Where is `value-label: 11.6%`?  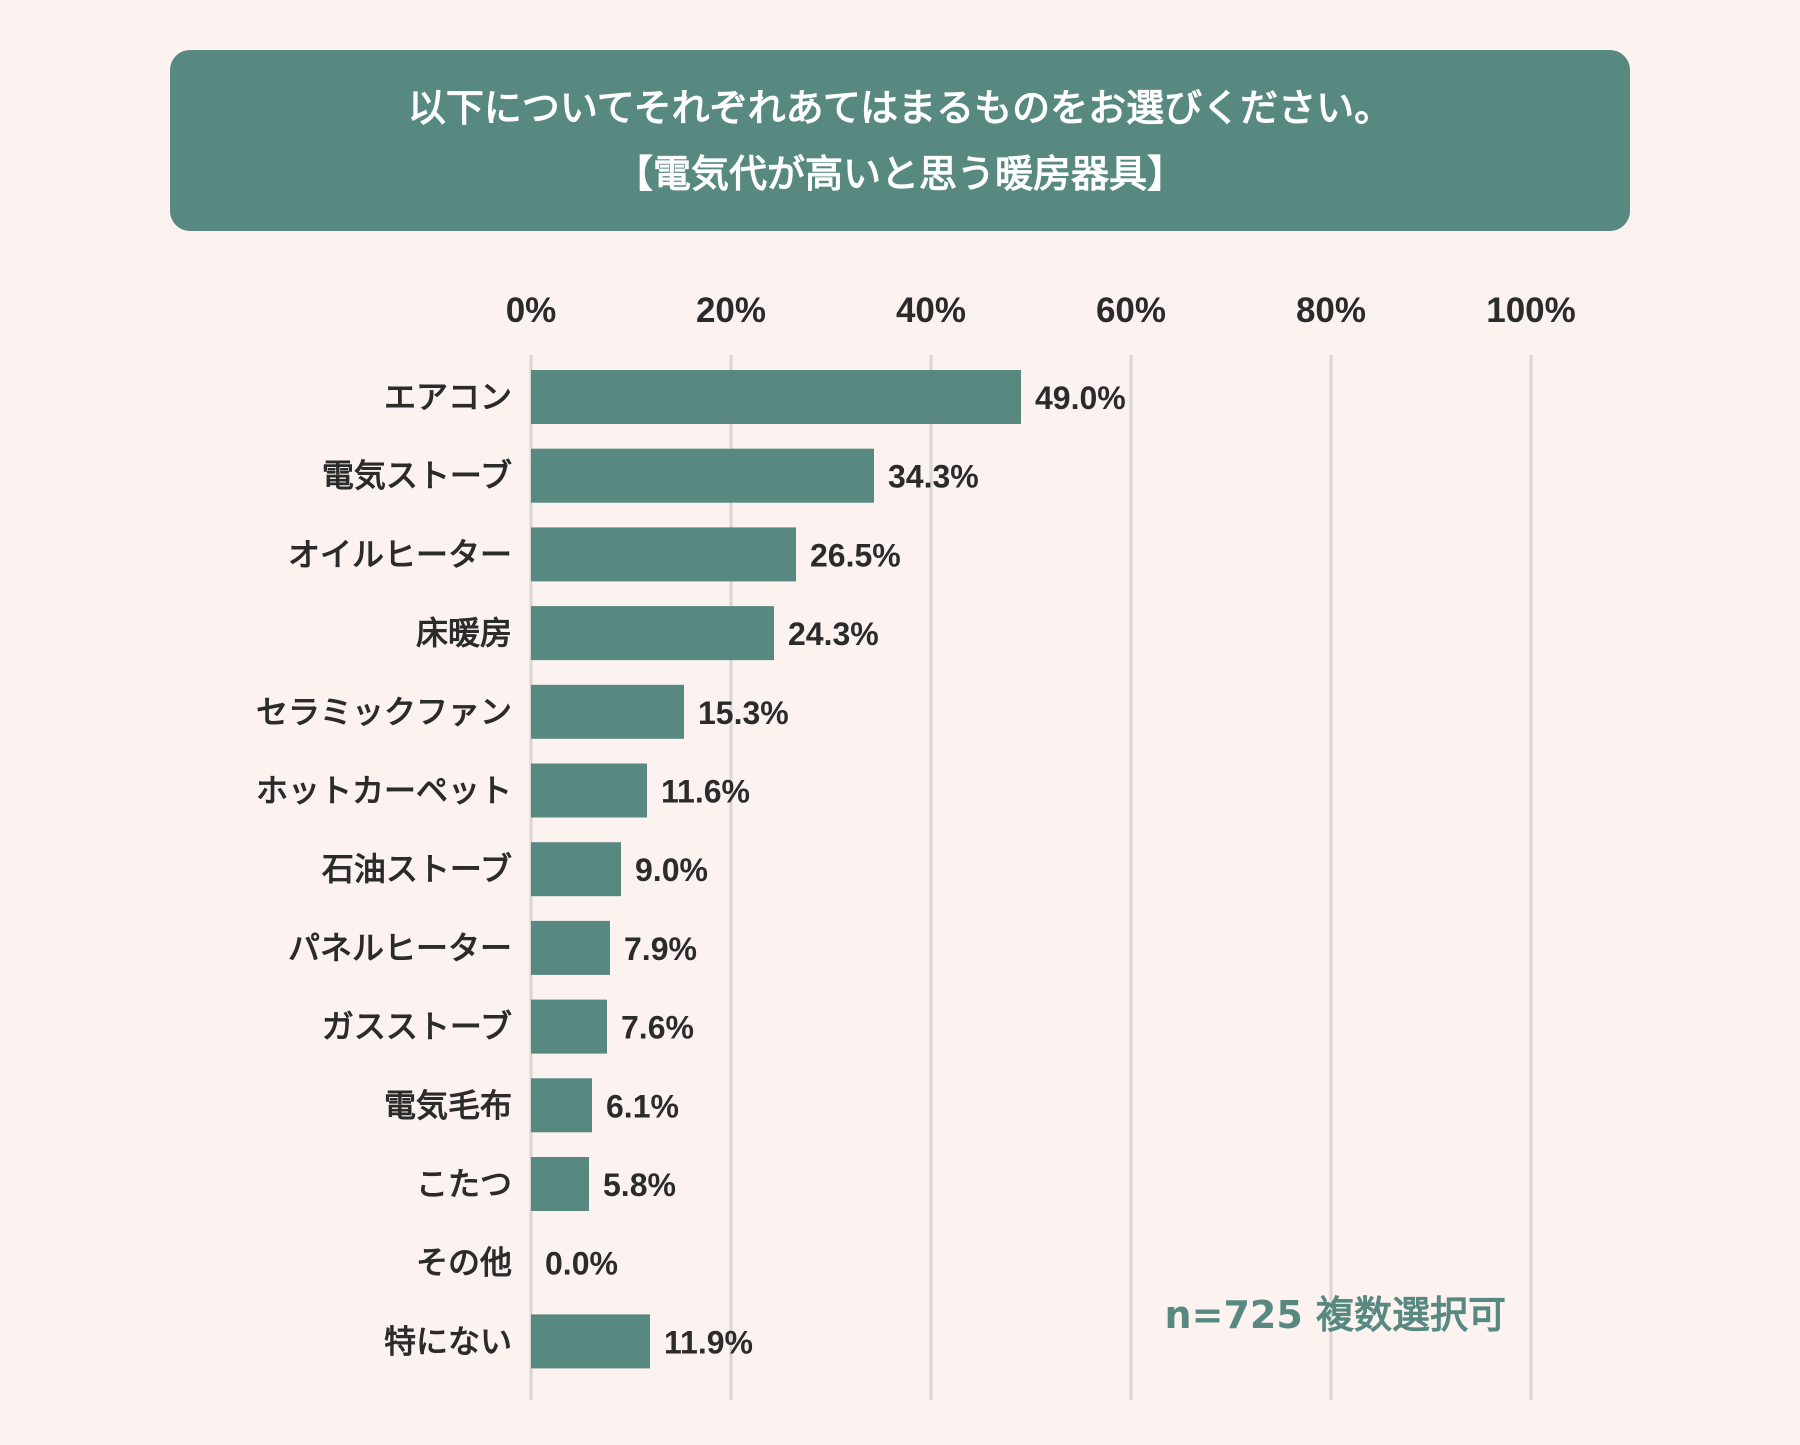 value-label: 11.6% is located at coordinates (705, 792).